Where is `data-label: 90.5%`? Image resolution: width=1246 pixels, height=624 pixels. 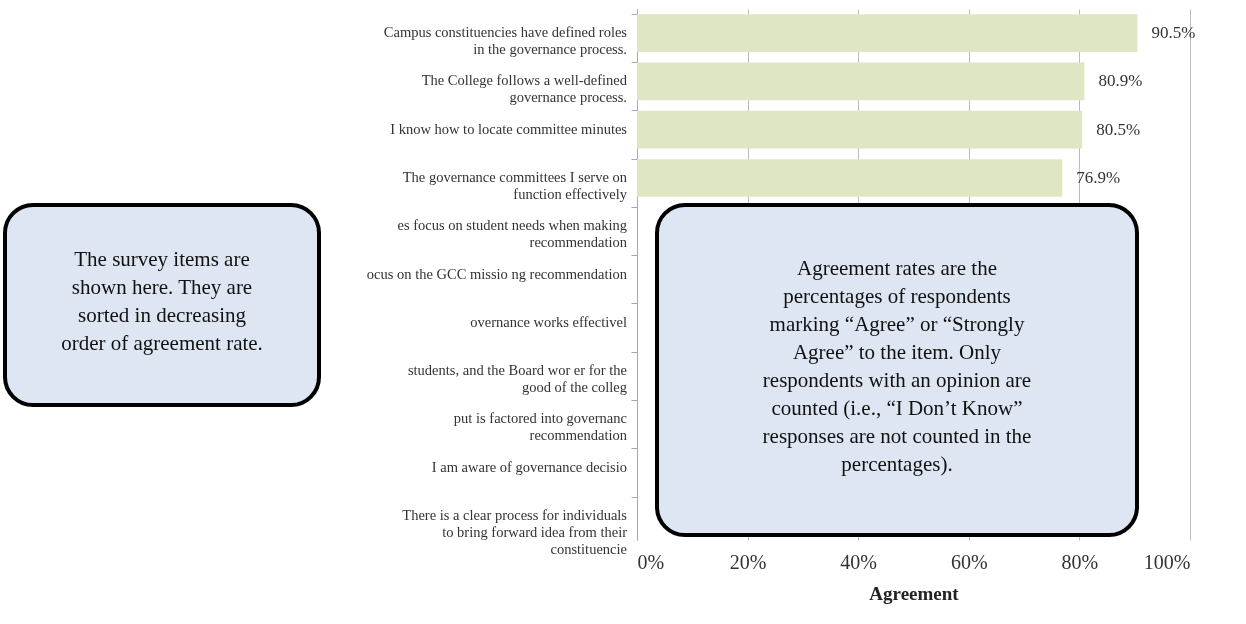
data-label: 90.5% is located at coordinates (1173, 33).